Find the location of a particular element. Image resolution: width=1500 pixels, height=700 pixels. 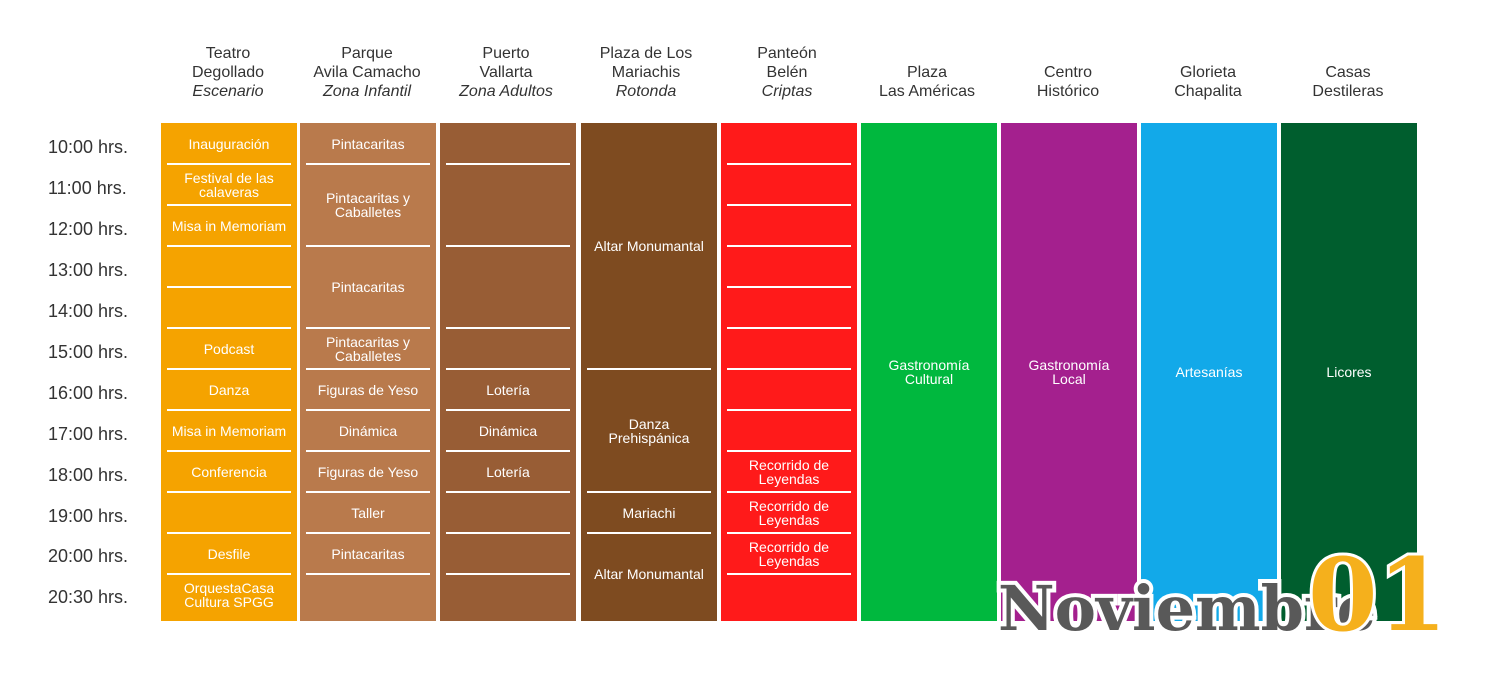

venue-name: Parque is located at coordinates (367, 53).